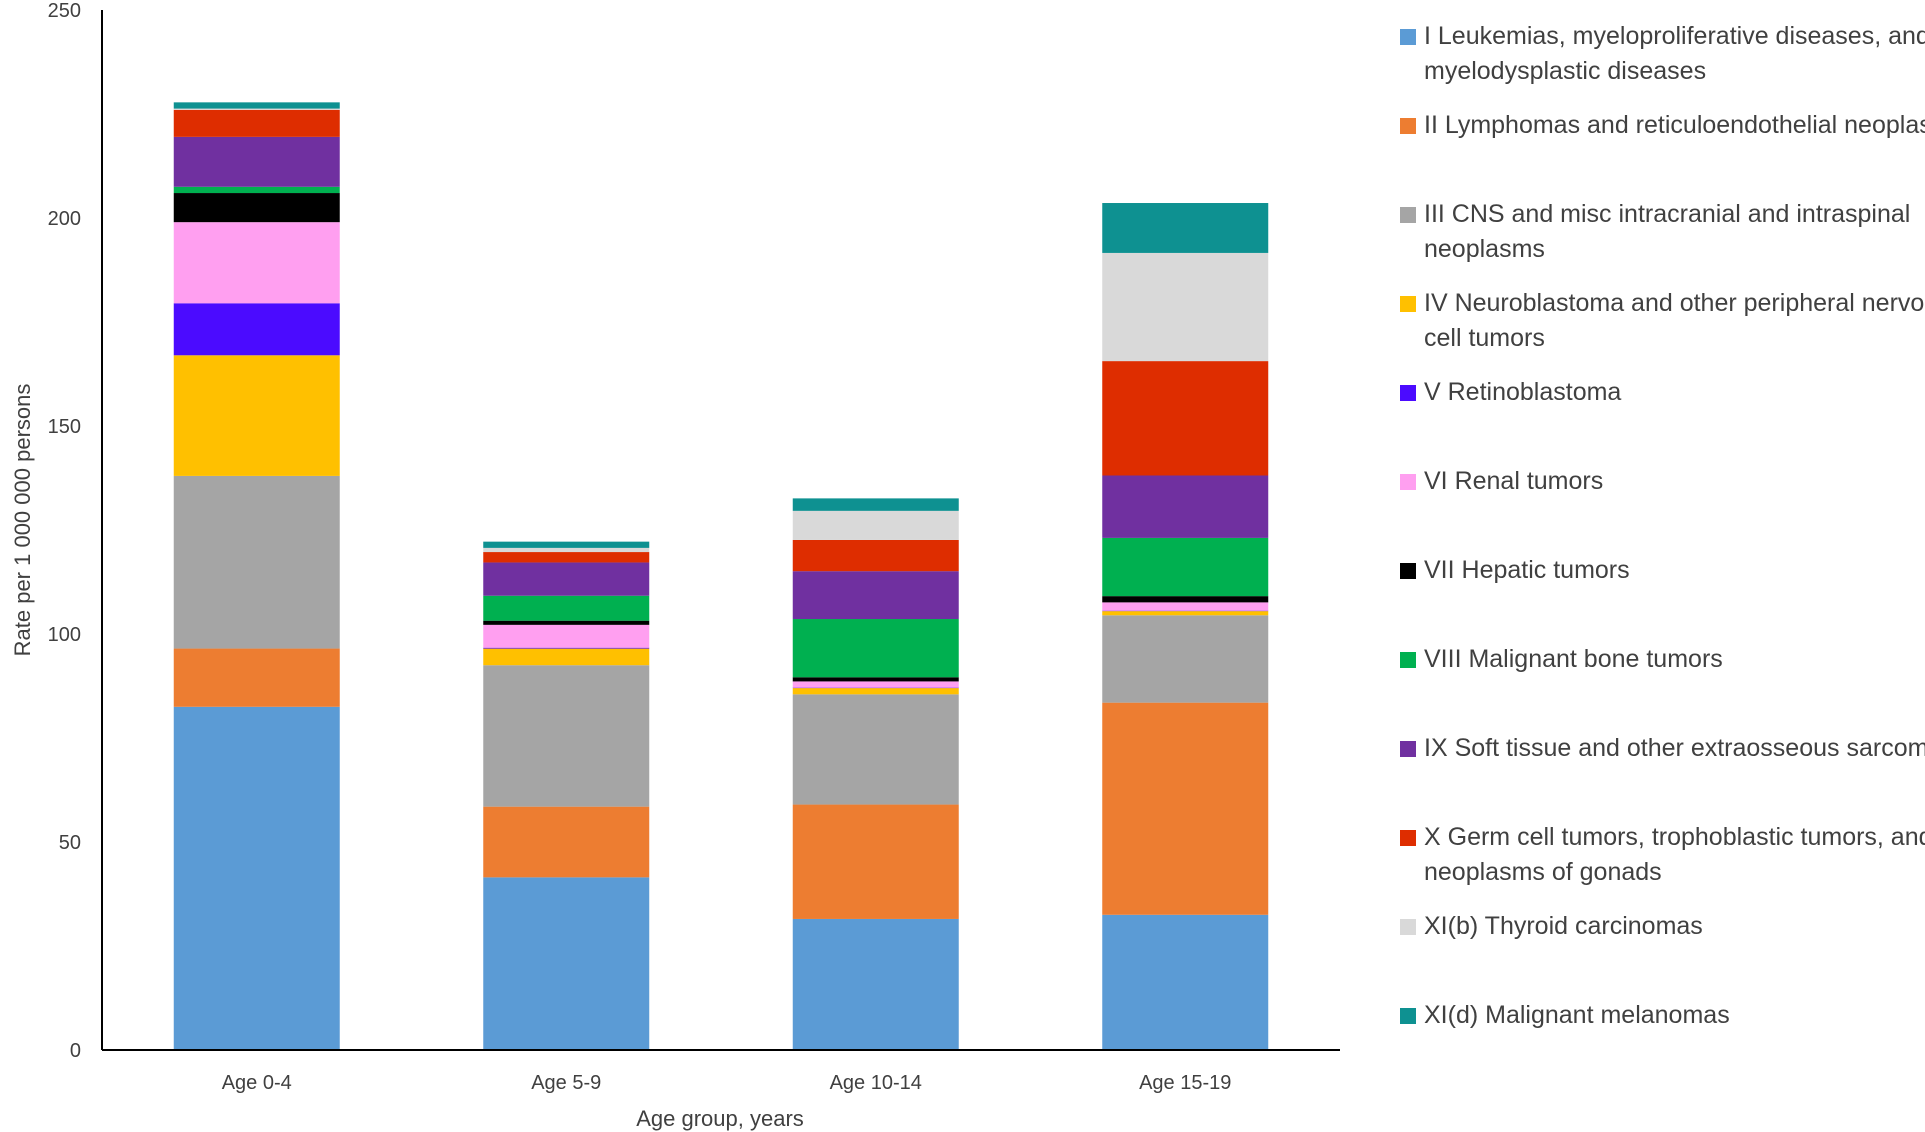 The width and height of the screenshot is (1925, 1132). What do you see at coordinates (876, 1083) in the screenshot?
I see `x-tick-label: Age 10-14` at bounding box center [876, 1083].